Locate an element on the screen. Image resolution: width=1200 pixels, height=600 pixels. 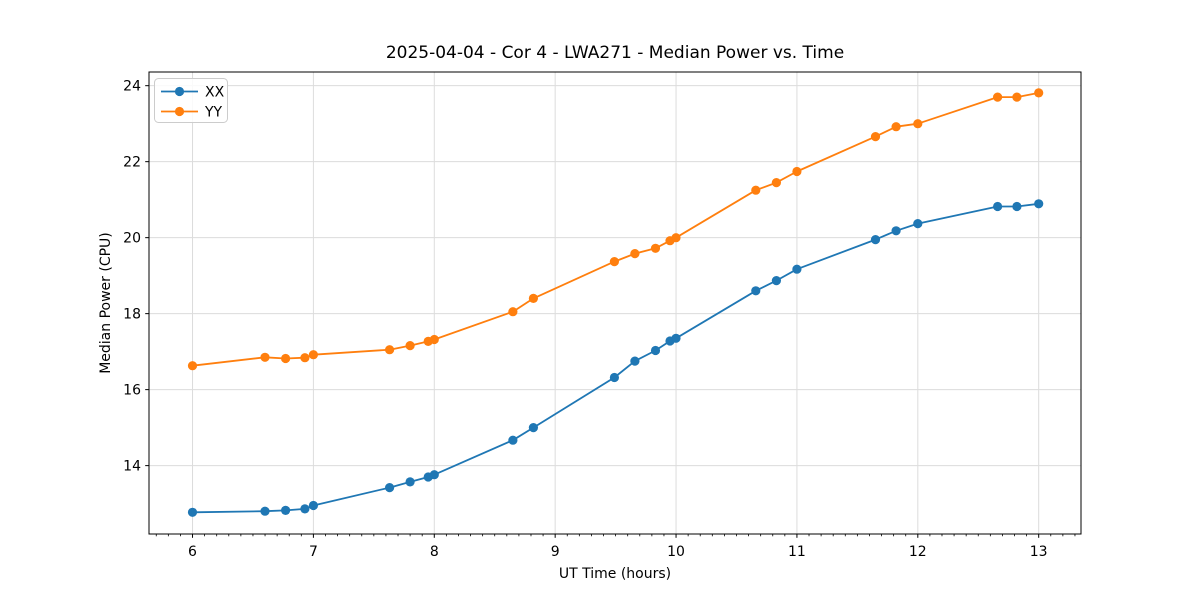
x-tick-label: 12 is located at coordinates (918, 552).